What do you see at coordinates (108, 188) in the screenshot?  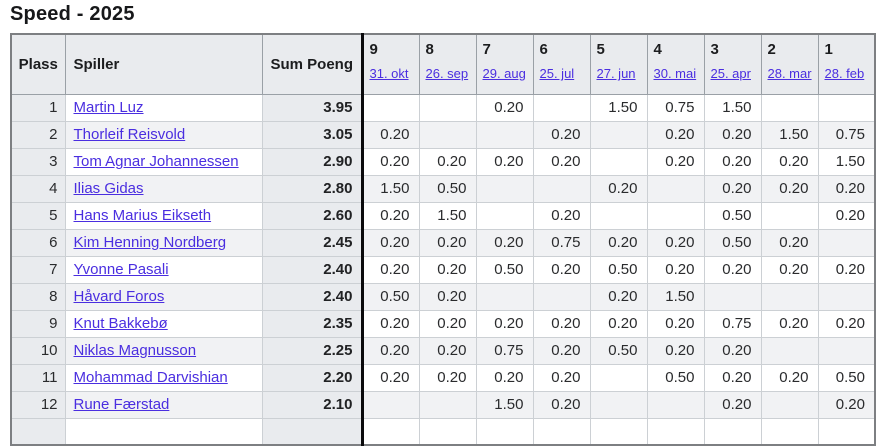 I see `player-link: Ilias Gidas` at bounding box center [108, 188].